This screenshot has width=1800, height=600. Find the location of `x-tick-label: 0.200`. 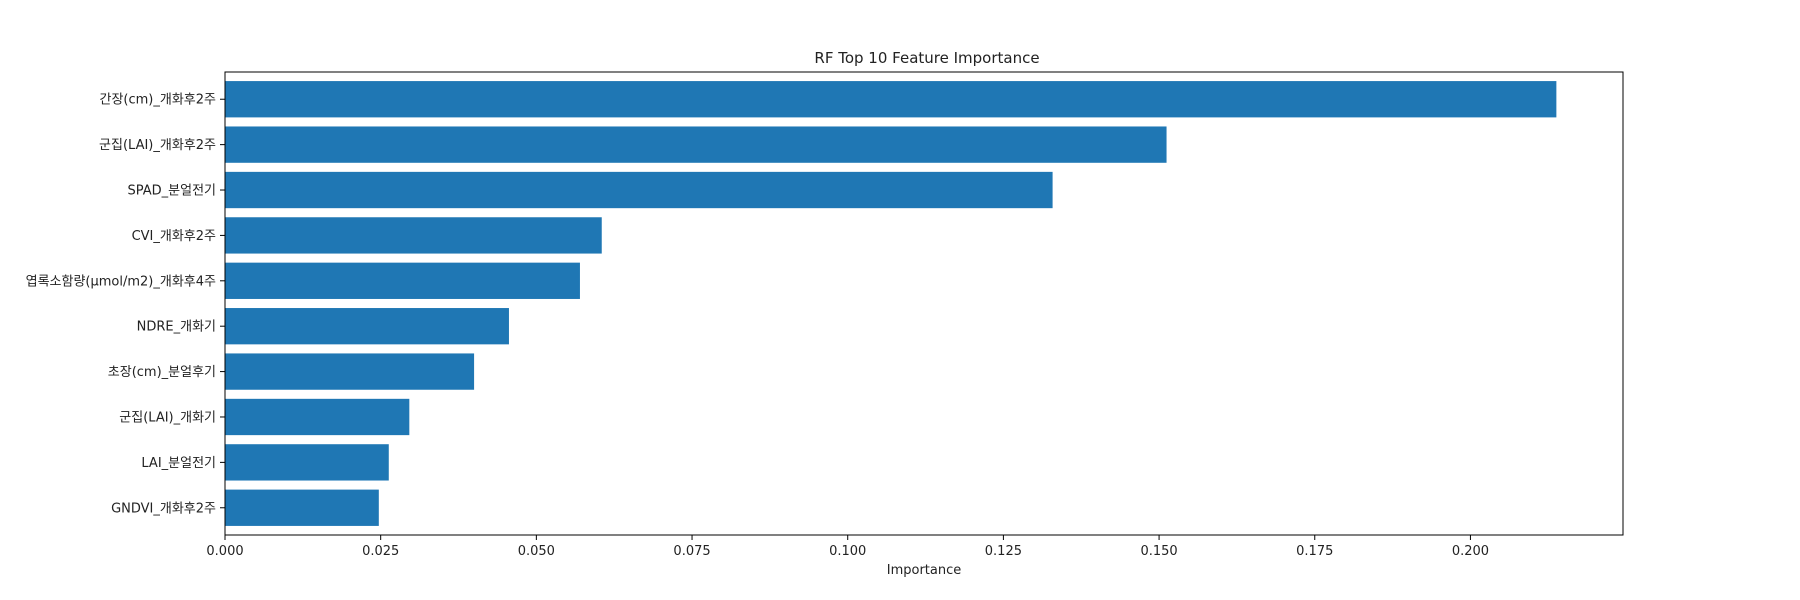

x-tick-label: 0.200 is located at coordinates (1470, 551).